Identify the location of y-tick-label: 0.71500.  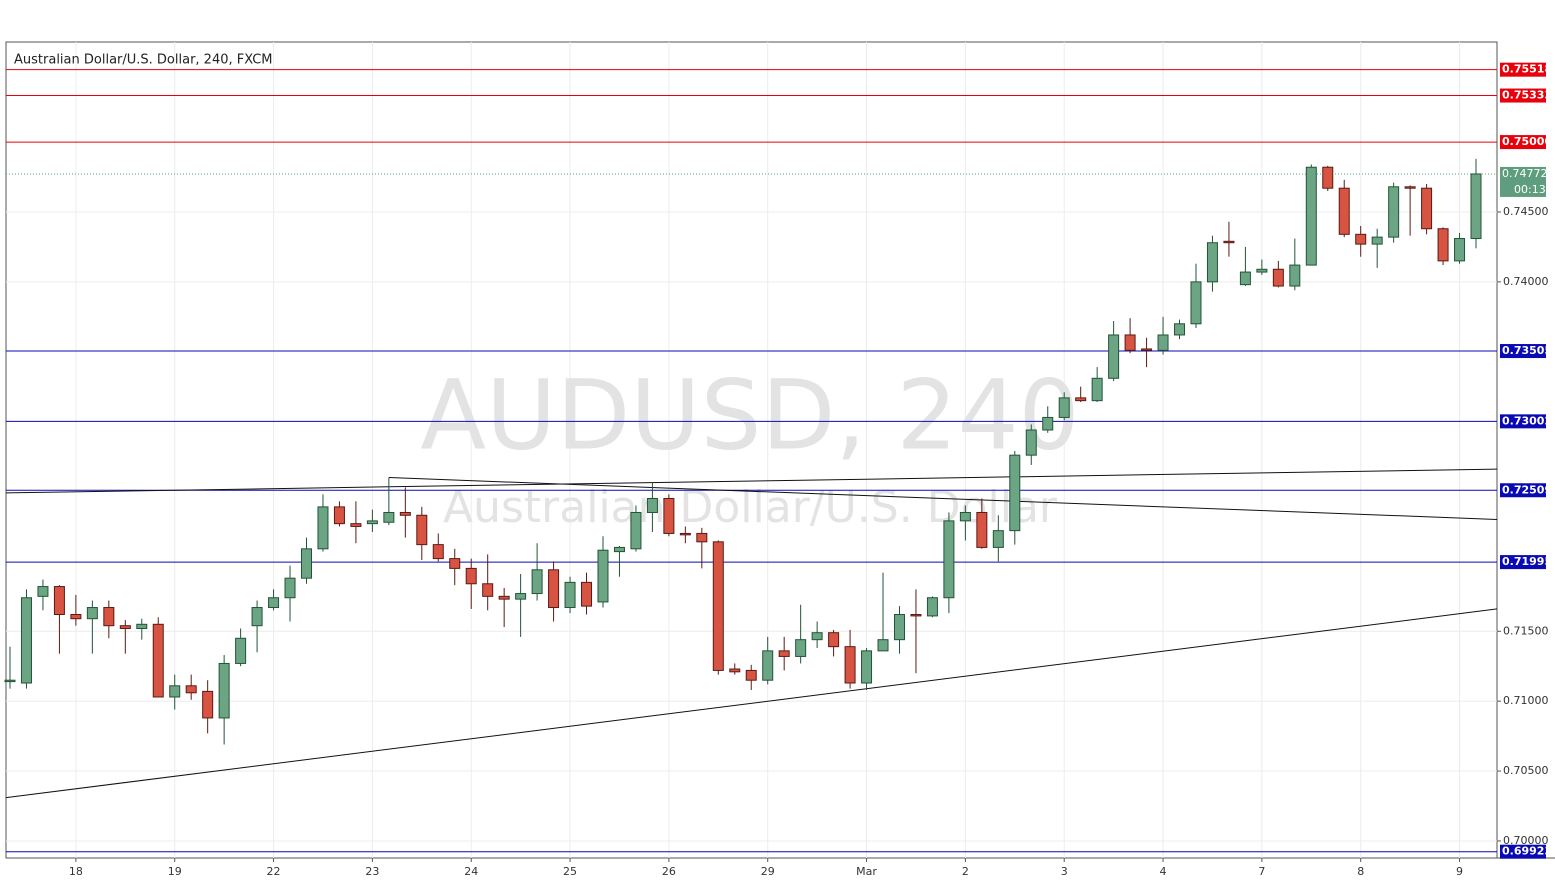
(1526, 630).